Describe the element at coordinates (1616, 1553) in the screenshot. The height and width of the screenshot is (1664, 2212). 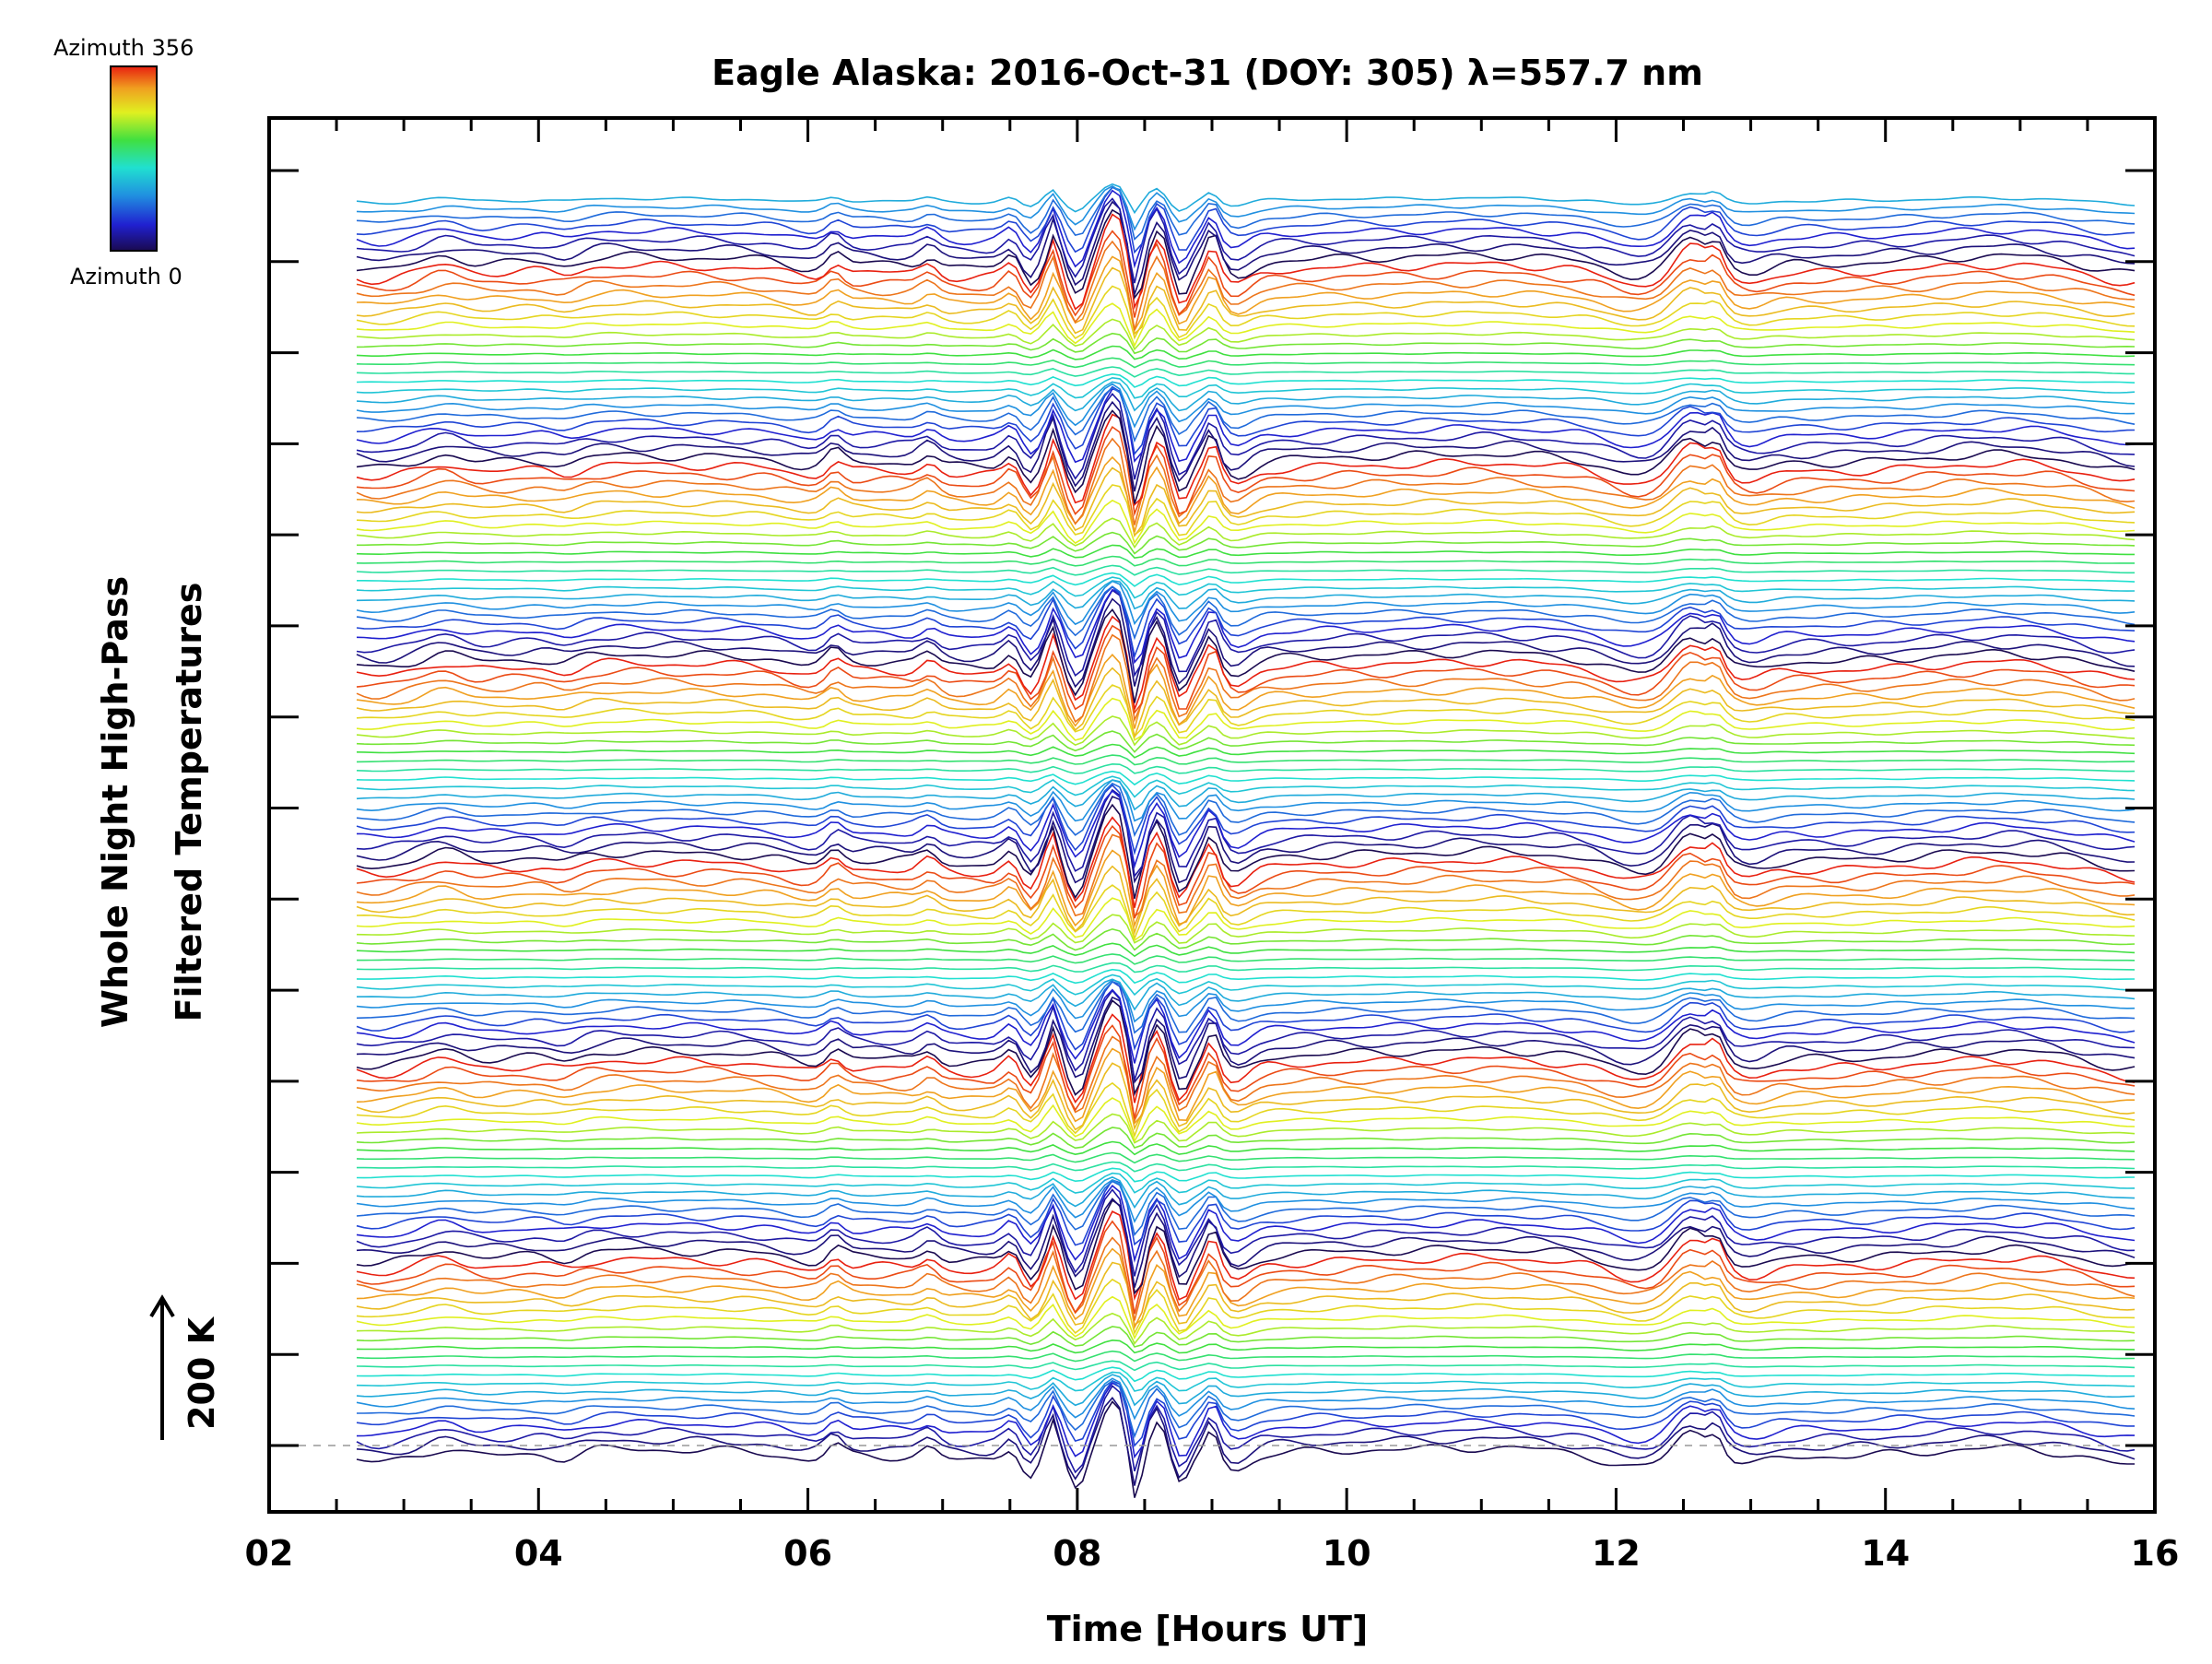
I see `x-tick-label: 12` at that location.